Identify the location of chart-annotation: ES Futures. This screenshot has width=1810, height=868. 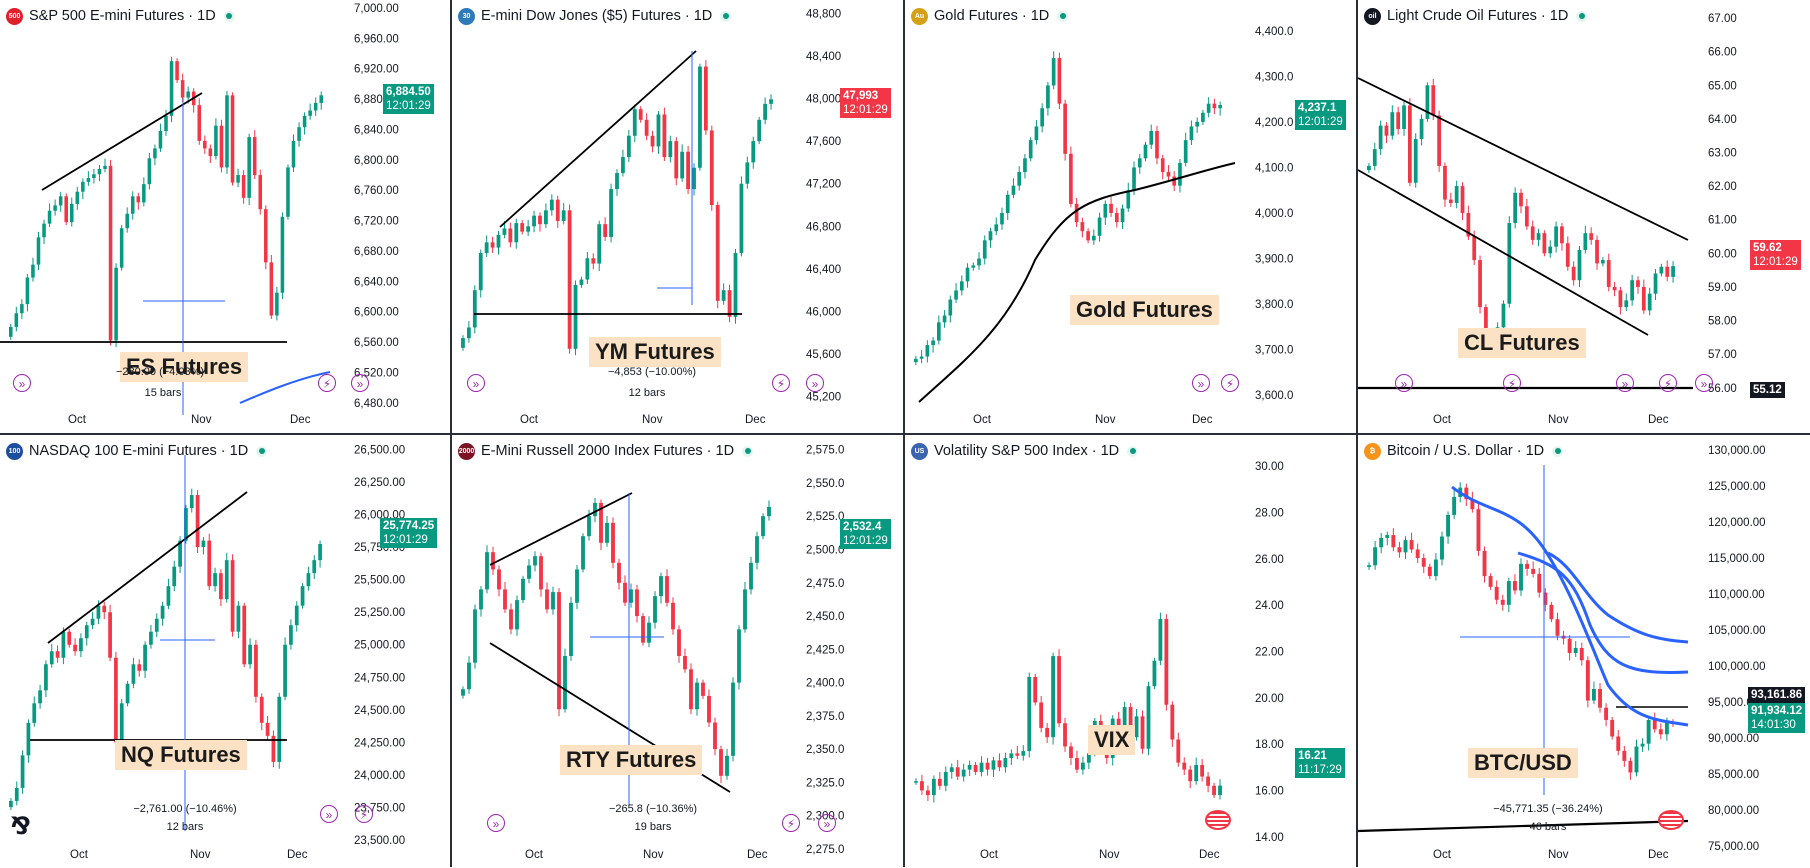
(184, 367).